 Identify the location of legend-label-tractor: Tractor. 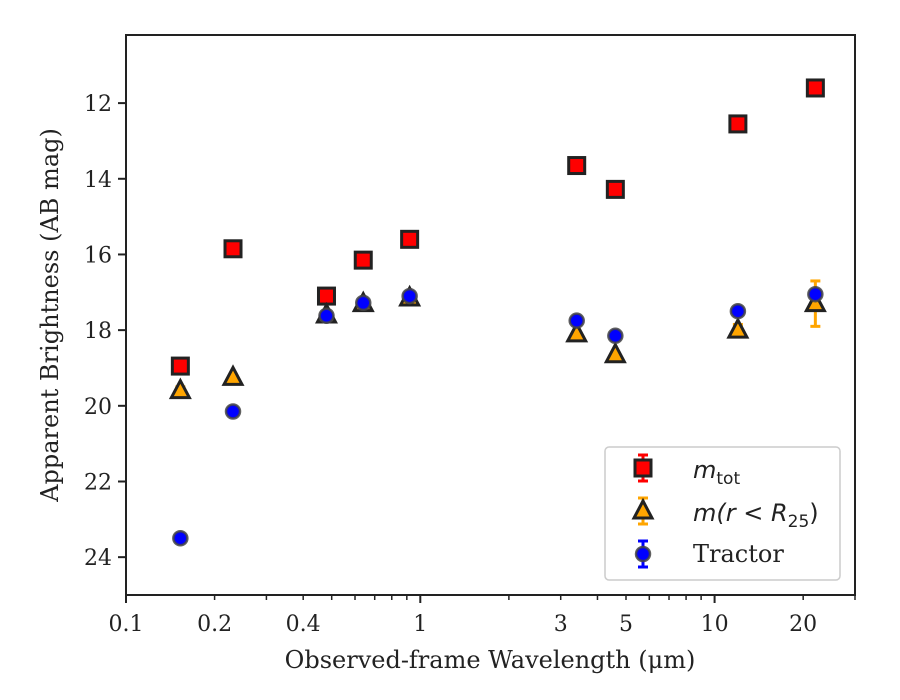
(738, 554).